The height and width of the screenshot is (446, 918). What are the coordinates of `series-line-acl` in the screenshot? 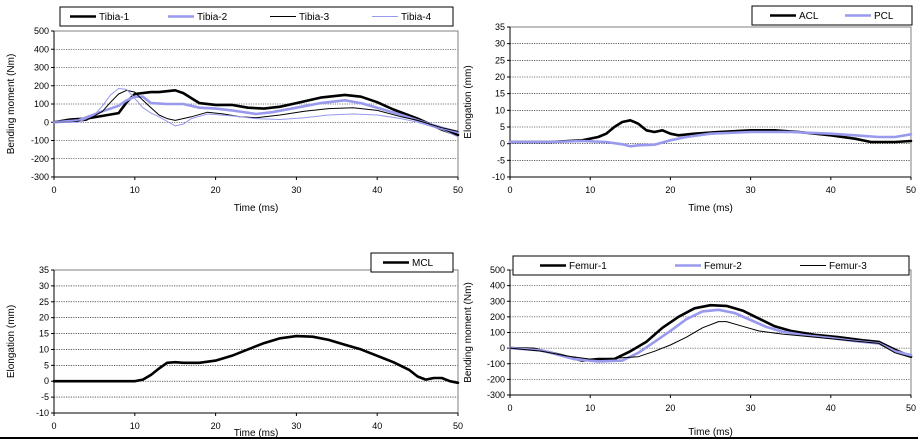 It's located at (710, 131).